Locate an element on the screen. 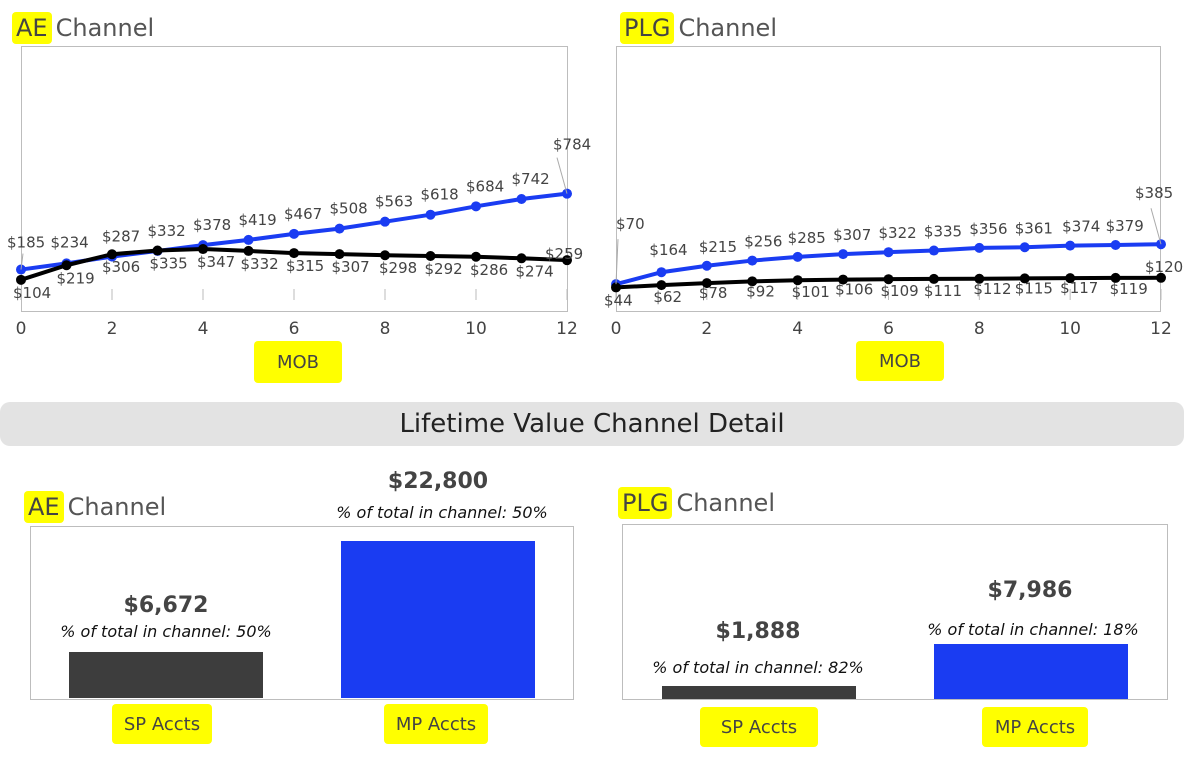 The image size is (1184, 760). ae-sp-category-label: SP Accts is located at coordinates (162, 724).